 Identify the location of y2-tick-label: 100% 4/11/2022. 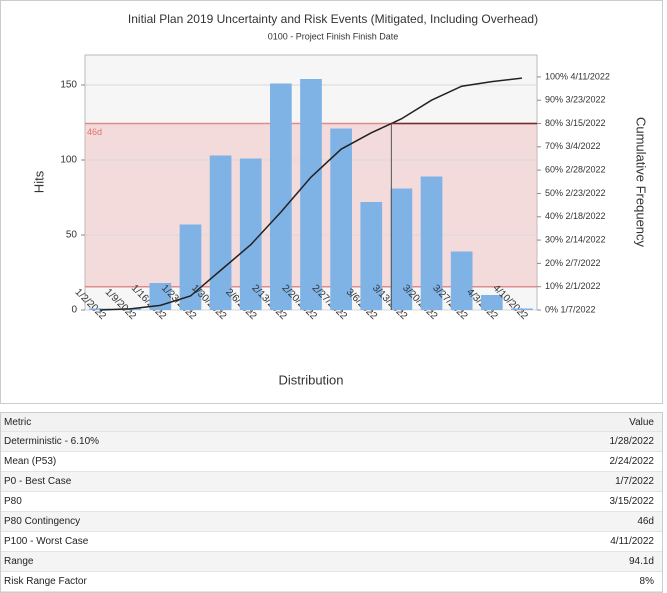
(577, 76).